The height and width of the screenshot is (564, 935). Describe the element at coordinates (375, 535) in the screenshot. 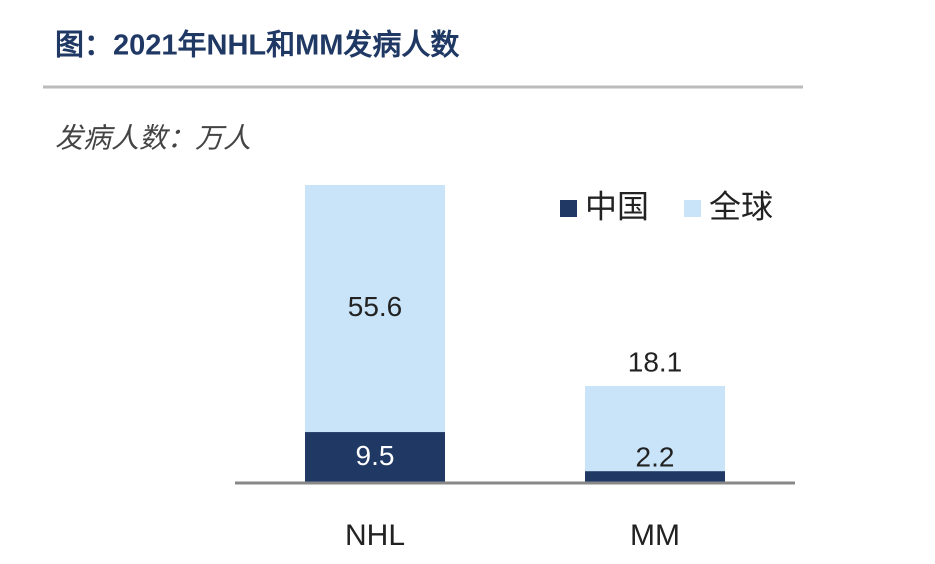

I see `x-tick-label: NHL` at that location.